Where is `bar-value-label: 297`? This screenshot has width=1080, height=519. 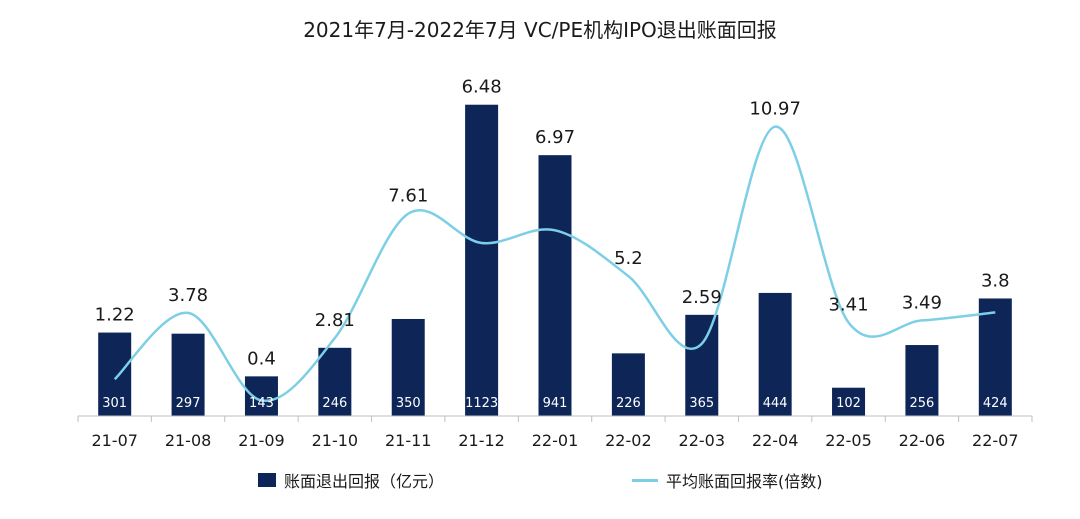
bar-value-label: 297 is located at coordinates (188, 403).